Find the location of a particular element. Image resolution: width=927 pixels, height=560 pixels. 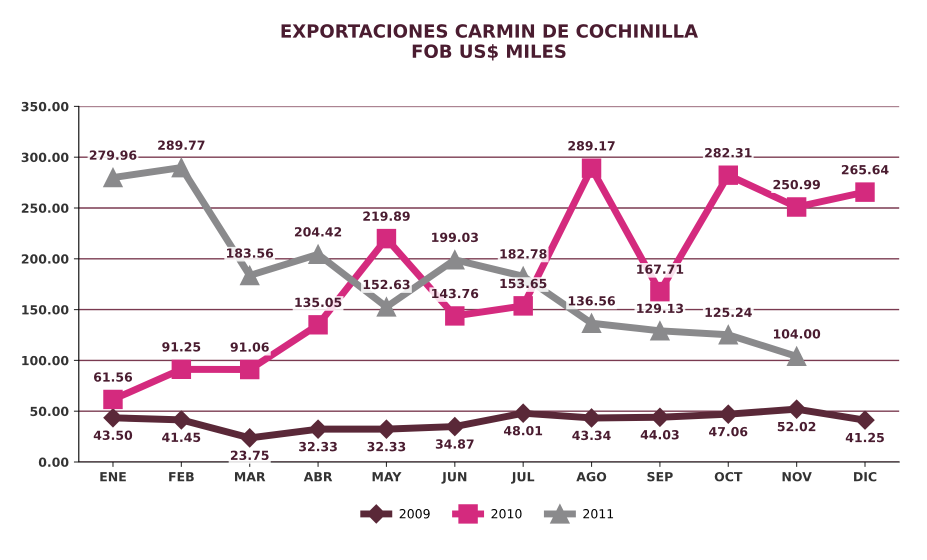

data-label: 41.45 is located at coordinates (181, 437).